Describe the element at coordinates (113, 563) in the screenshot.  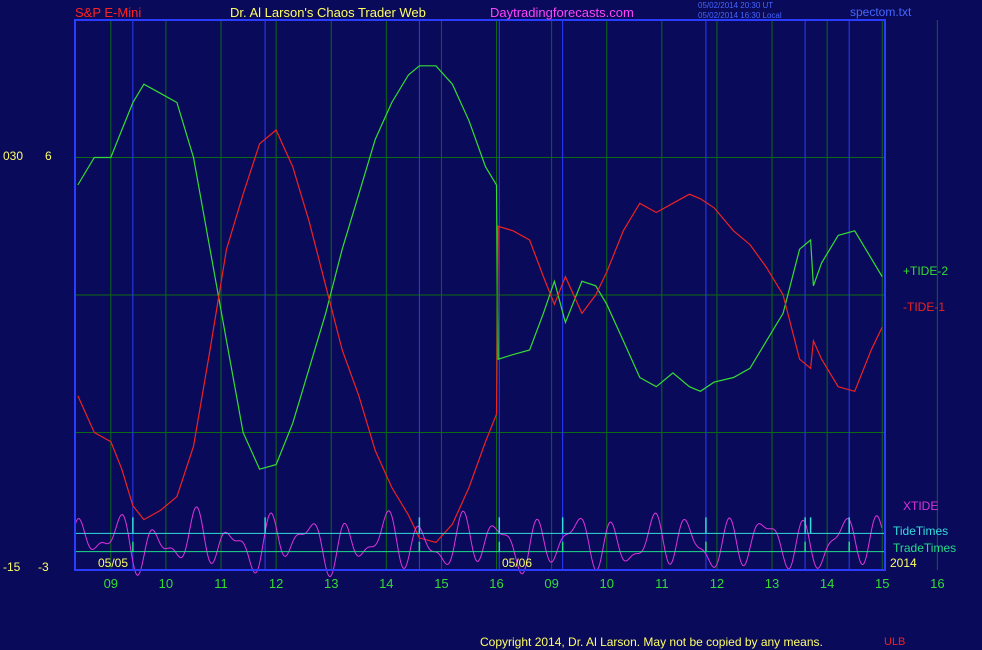
I see `date-label-1: 05/05` at that location.